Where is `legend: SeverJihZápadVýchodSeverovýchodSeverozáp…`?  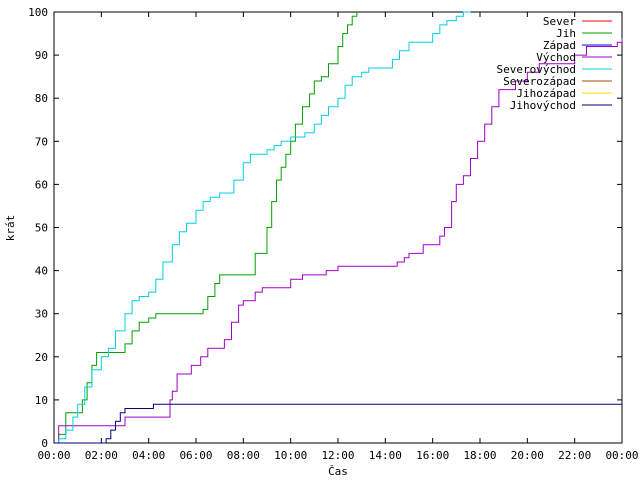 legend: SeverJihZápadVýchodSeverovýchodSeverozáp… is located at coordinates (554, 63).